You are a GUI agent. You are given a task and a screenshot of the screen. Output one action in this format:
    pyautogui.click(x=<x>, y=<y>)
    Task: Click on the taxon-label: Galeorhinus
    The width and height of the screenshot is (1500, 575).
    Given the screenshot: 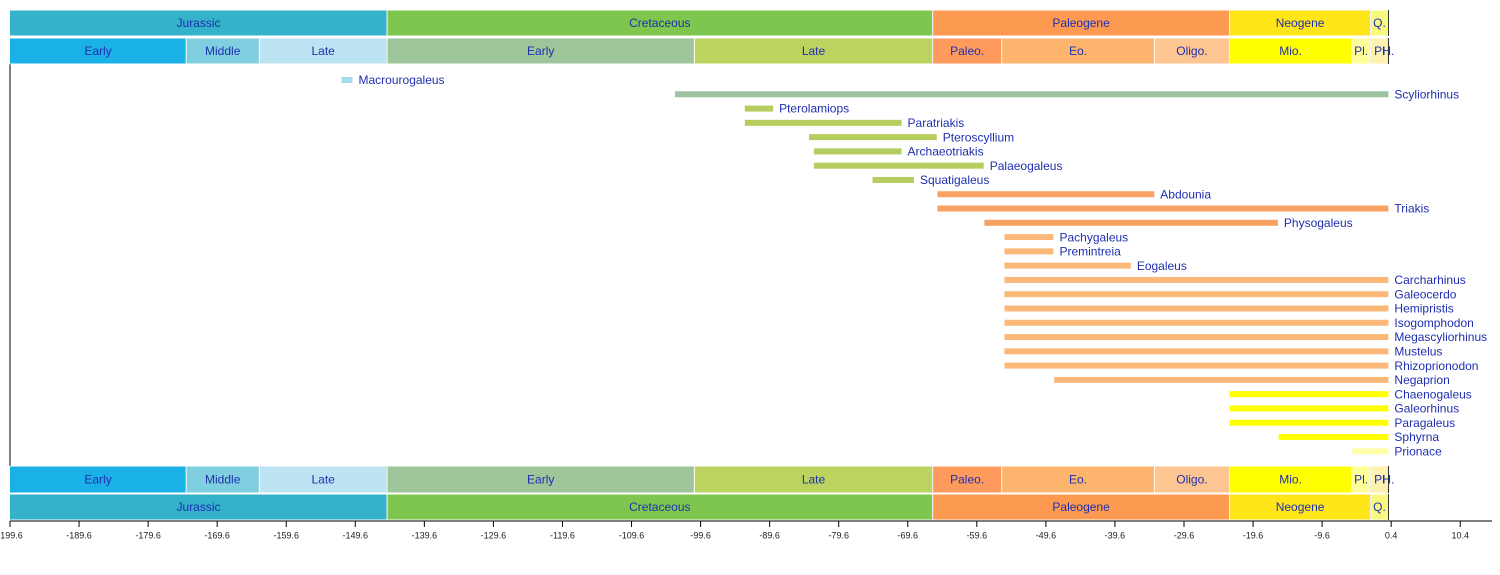 What is the action you would take?
    pyautogui.click(x=1426, y=409)
    